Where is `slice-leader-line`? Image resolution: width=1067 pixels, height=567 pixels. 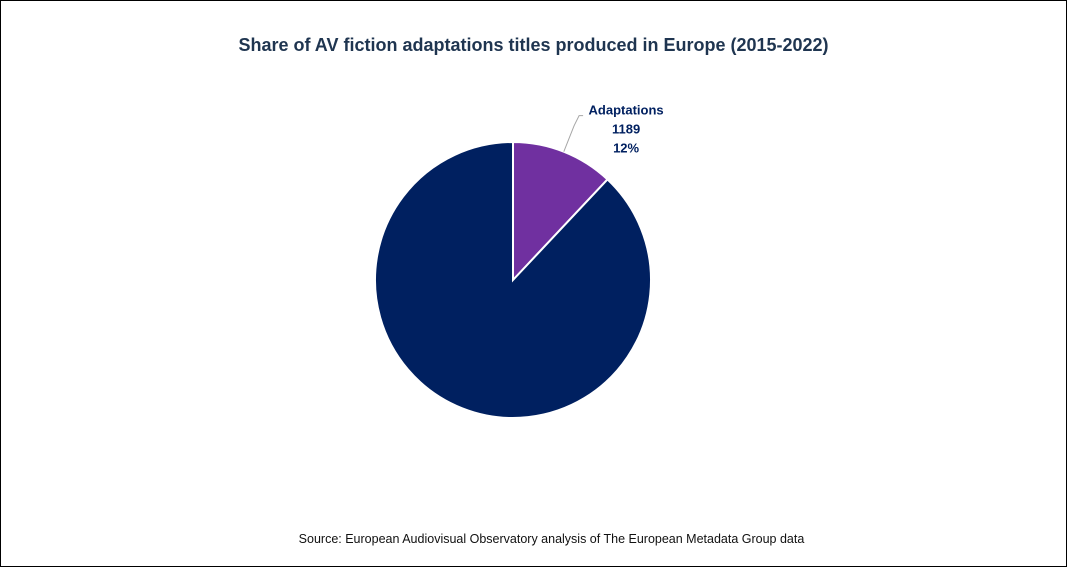
slice-leader-line is located at coordinates (573, 133).